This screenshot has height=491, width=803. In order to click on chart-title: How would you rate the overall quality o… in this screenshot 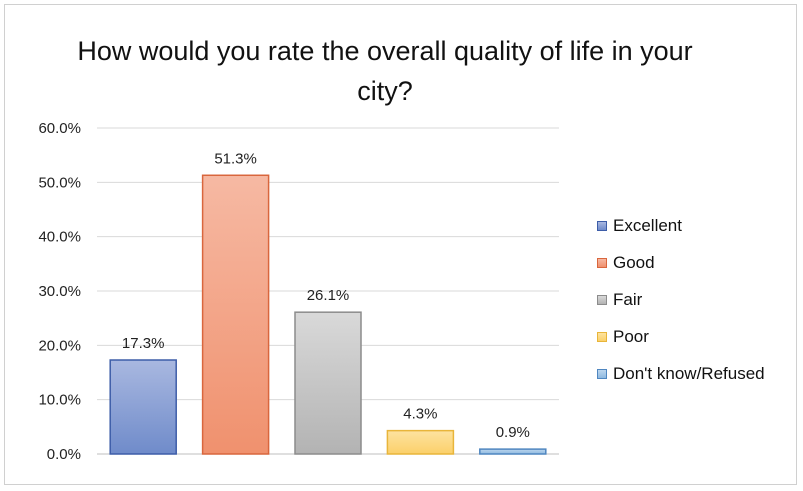, I will do `click(385, 71)`.